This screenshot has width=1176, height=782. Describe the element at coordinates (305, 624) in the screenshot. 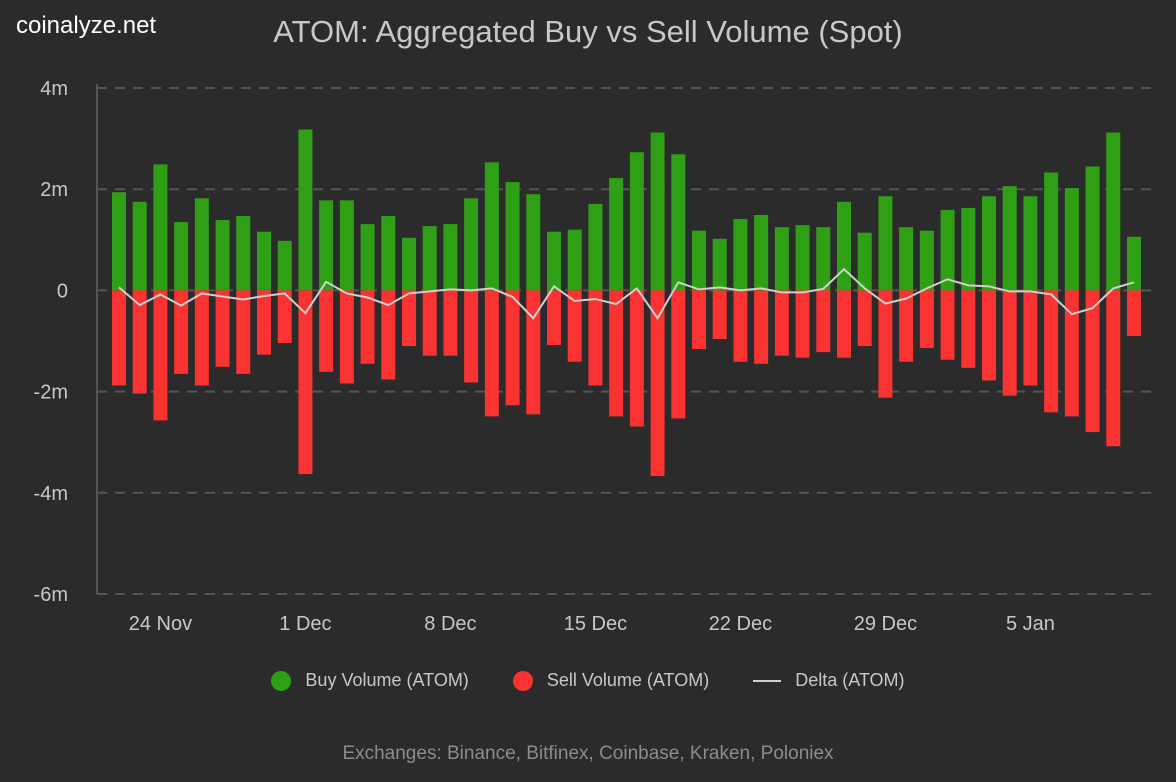

I see `x-tick-label: 1 Dec` at that location.